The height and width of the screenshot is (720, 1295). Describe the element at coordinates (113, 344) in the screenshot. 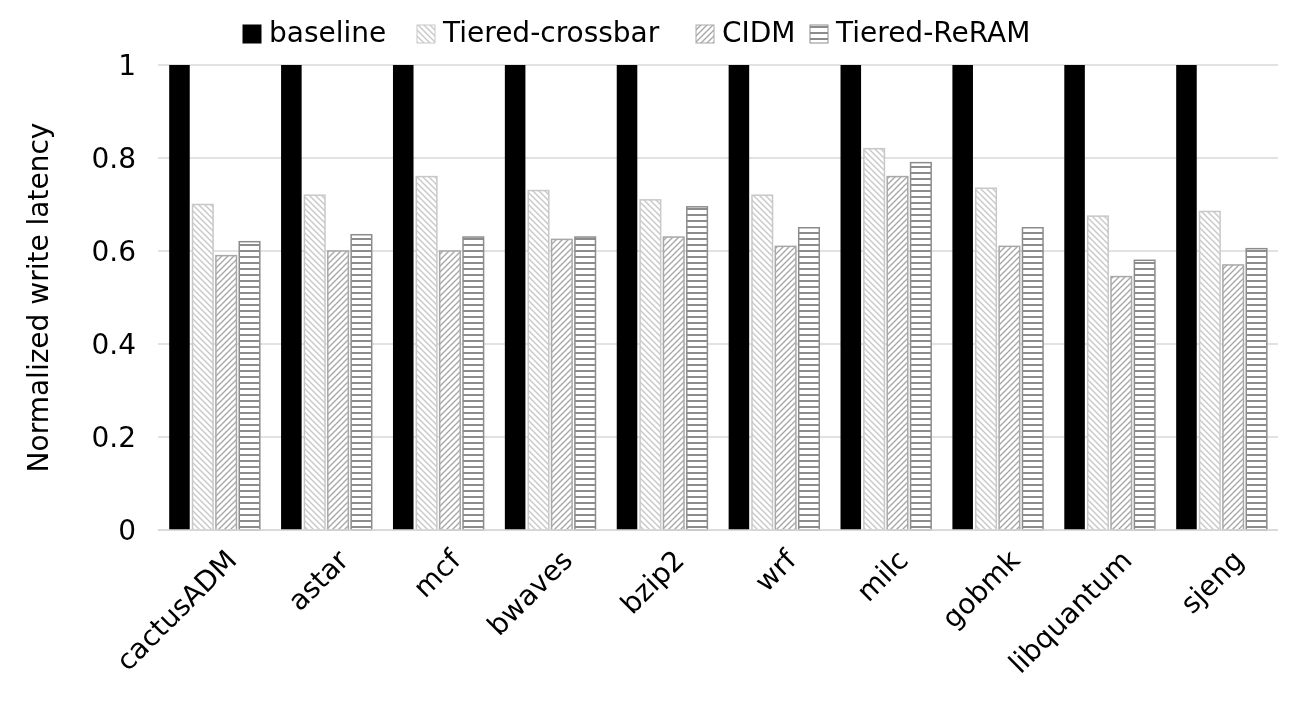

I see `y-tick-label: 0.4` at that location.